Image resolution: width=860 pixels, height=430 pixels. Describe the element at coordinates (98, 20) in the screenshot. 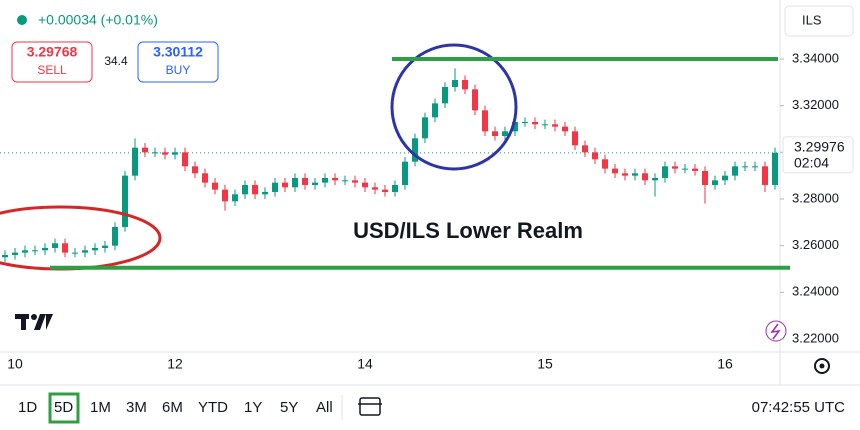

I see `change: +0.00034 (+0.01%)` at that location.